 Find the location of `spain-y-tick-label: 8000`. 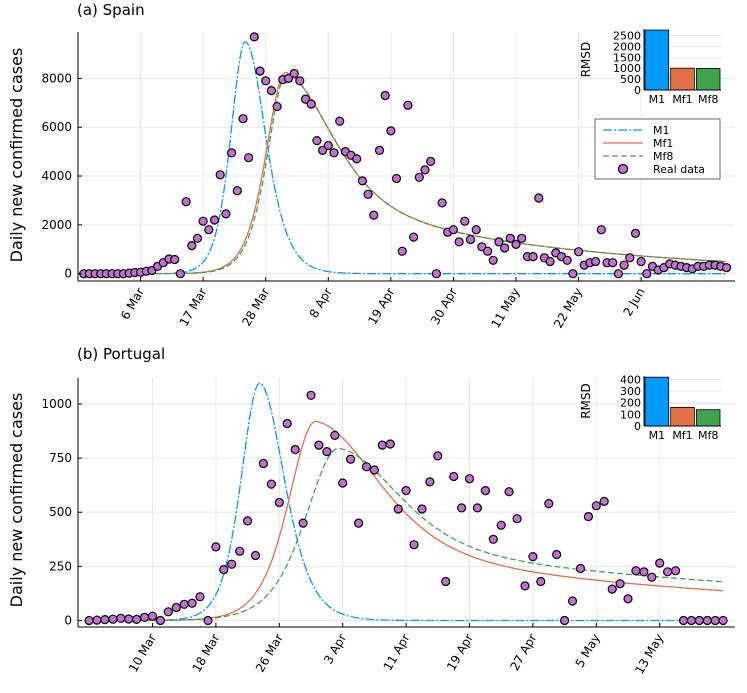

spain-y-tick-label: 8000 is located at coordinates (56, 78).